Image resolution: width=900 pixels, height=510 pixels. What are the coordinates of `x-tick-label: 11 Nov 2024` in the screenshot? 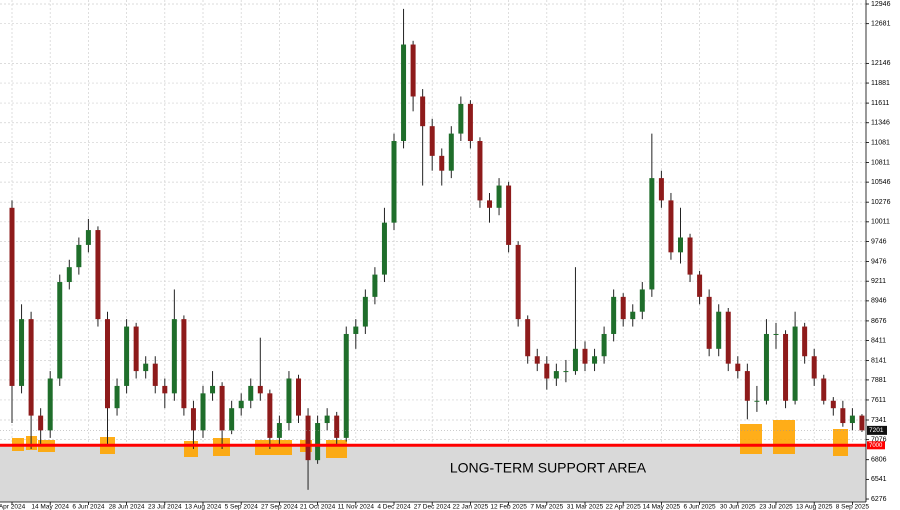 It's located at (356, 507).